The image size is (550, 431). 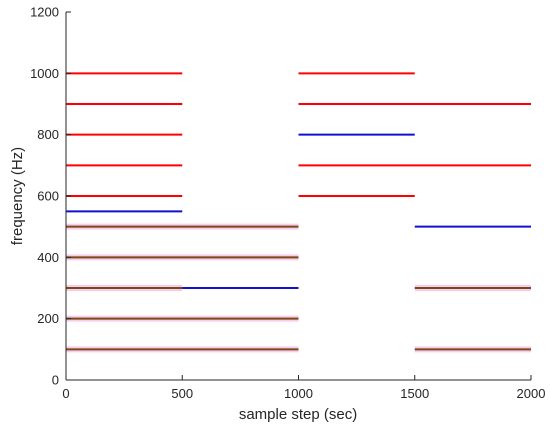 I want to click on x-axis-label: sample step (sec), so click(x=298, y=414).